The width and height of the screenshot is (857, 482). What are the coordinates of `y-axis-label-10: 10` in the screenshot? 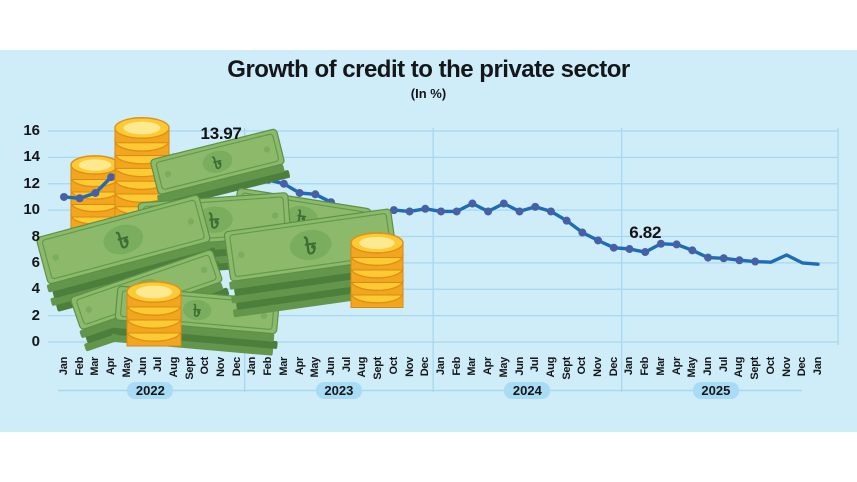 It's located at (31, 210).